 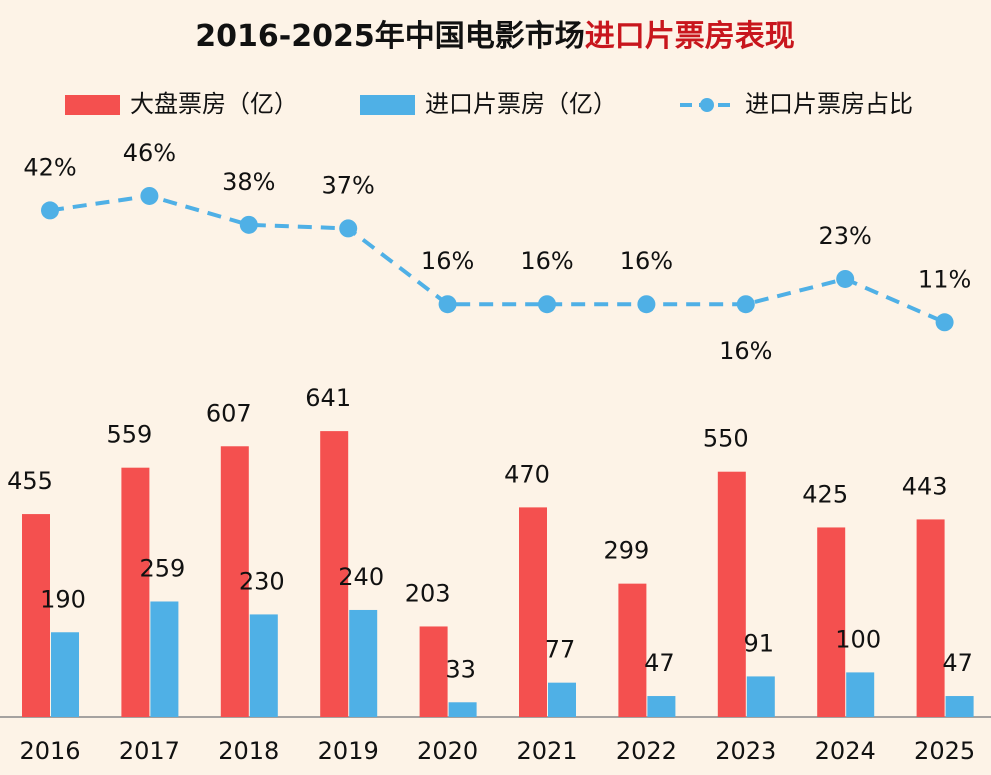 What do you see at coordinates (248, 182) in the screenshot?
I see `data-label: 38%` at bounding box center [248, 182].